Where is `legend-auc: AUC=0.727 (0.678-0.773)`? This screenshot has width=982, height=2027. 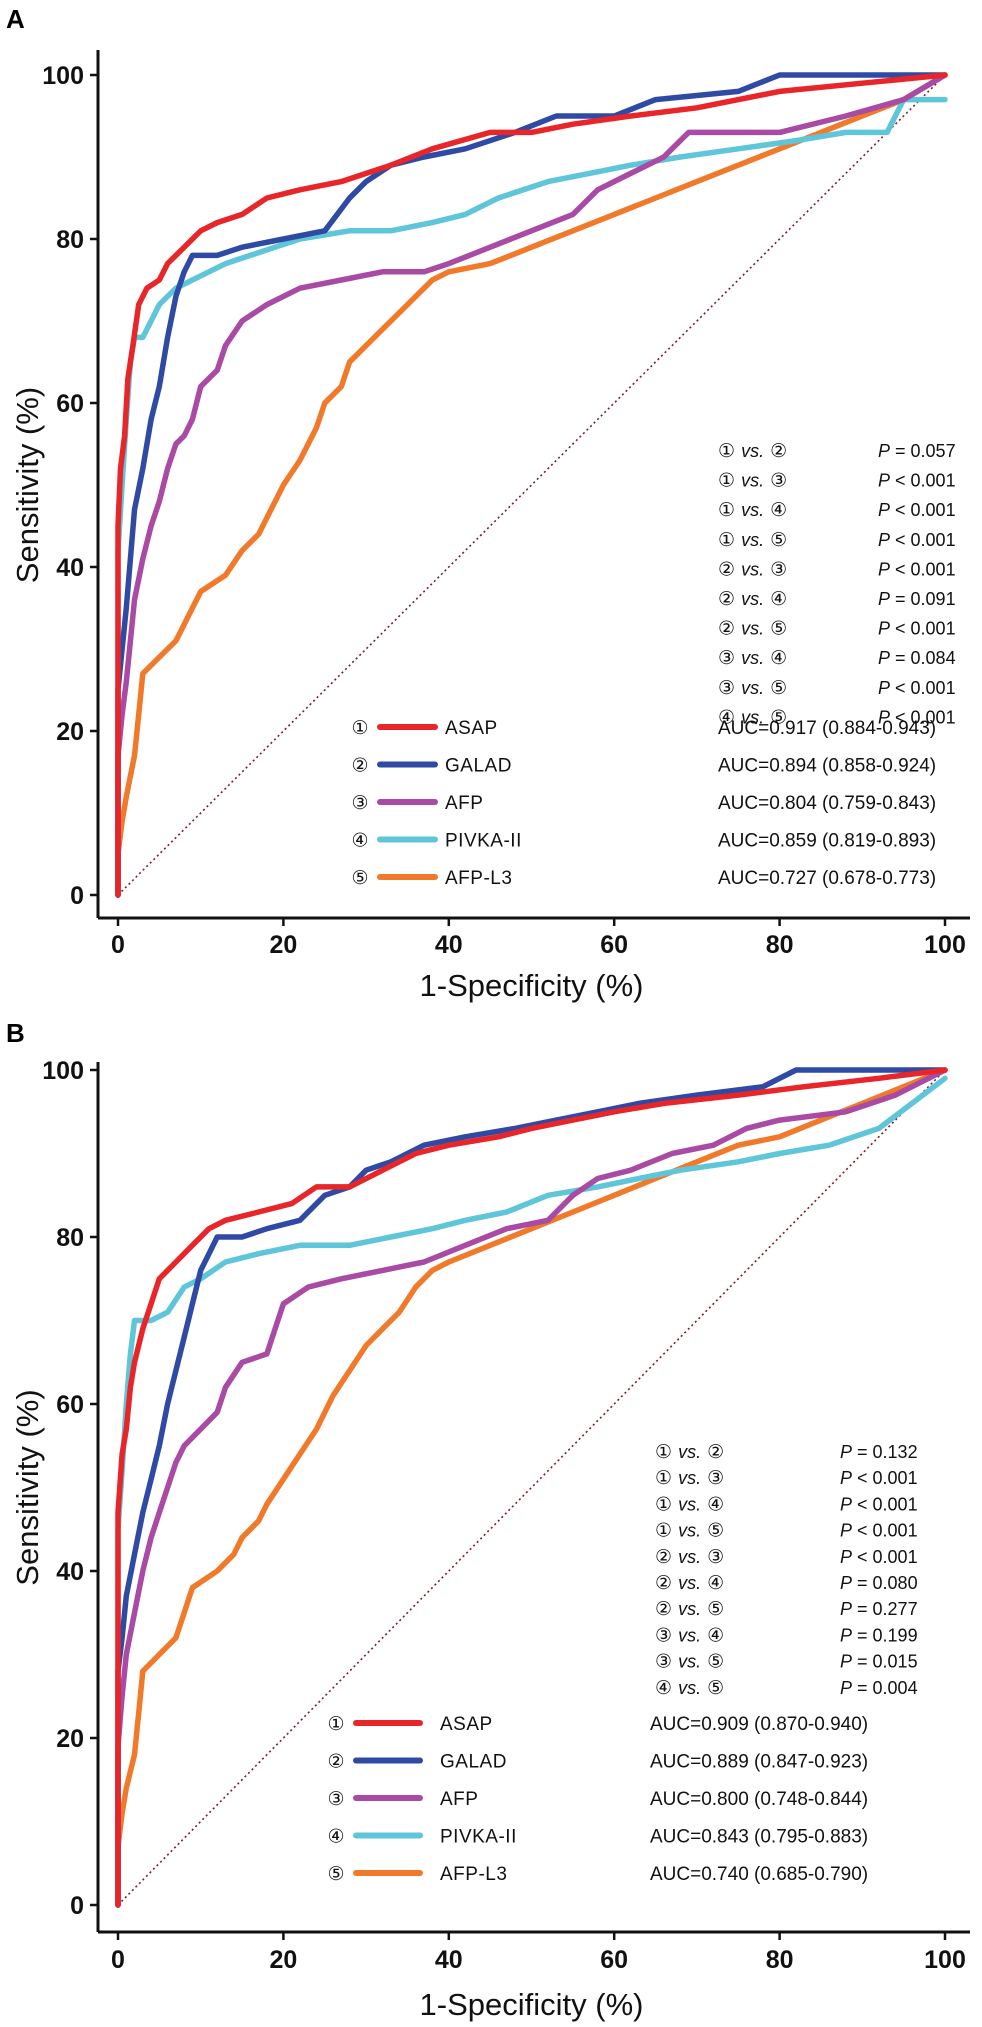
legend-auc: AUC=0.727 (0.678-0.773) is located at coordinates (827, 878).